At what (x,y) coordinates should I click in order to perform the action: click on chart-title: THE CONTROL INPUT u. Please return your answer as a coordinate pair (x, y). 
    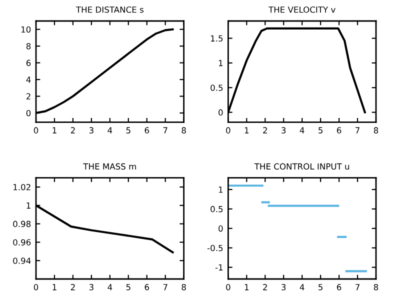
    Looking at the image, I should click on (302, 166).